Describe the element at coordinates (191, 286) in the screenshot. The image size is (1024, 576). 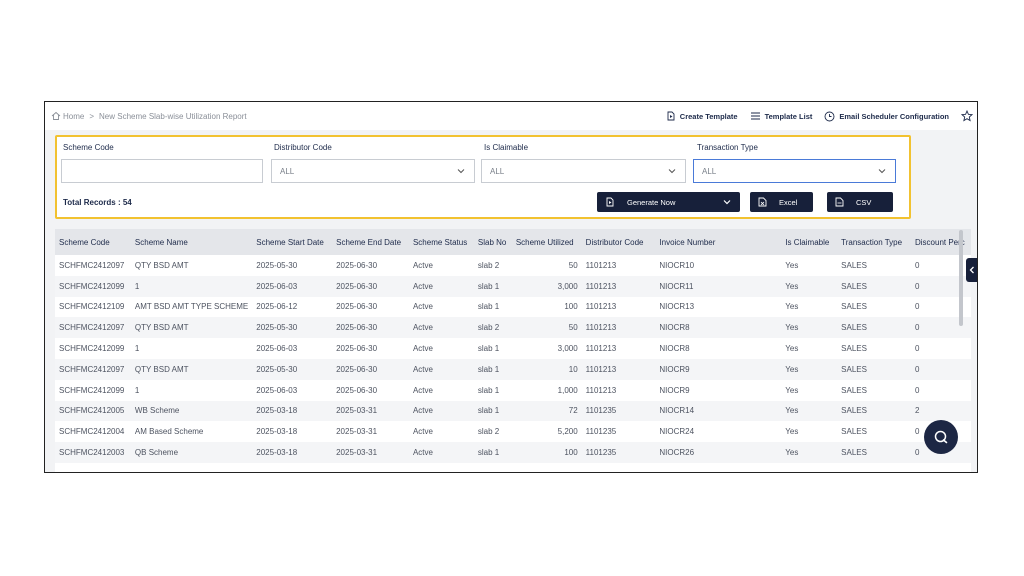
I see `table-cell: 1` at that location.